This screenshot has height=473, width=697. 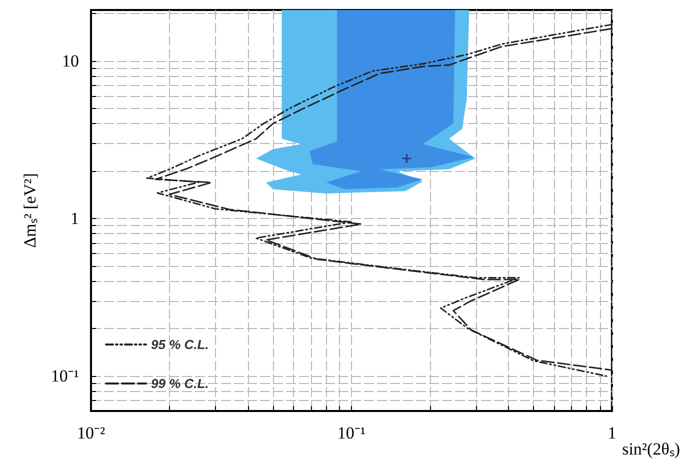 I want to click on y-tick-label: 10⁻¹, so click(x=64, y=376).